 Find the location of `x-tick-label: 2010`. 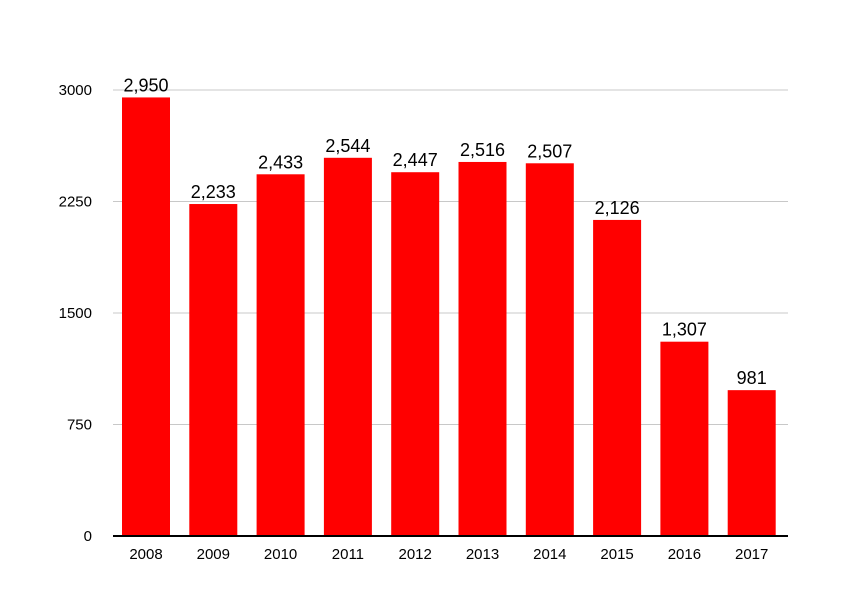

x-tick-label: 2010 is located at coordinates (280, 554).